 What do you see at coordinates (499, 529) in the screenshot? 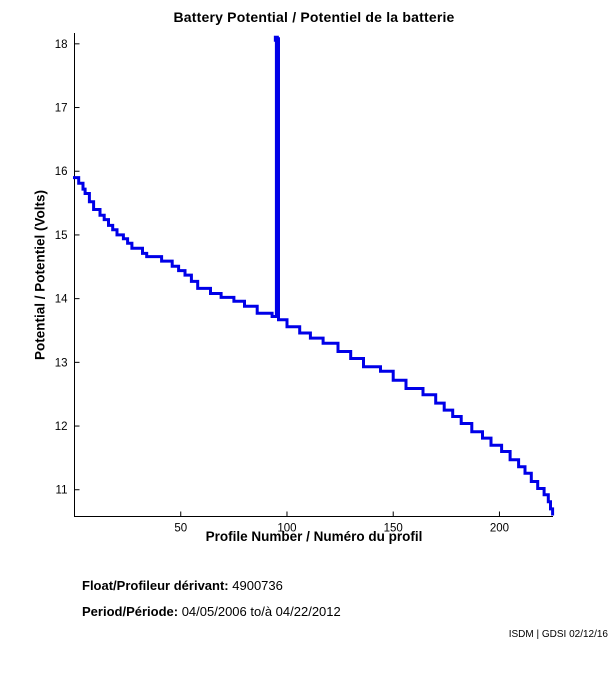
I see `x-tick-label-200: 200` at bounding box center [499, 529].